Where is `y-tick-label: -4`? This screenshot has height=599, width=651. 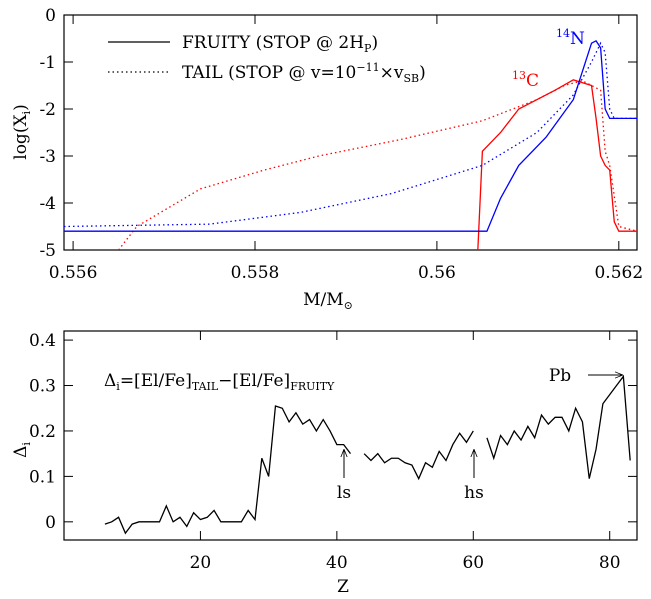 y-tick-label: -4 is located at coordinates (47, 204).